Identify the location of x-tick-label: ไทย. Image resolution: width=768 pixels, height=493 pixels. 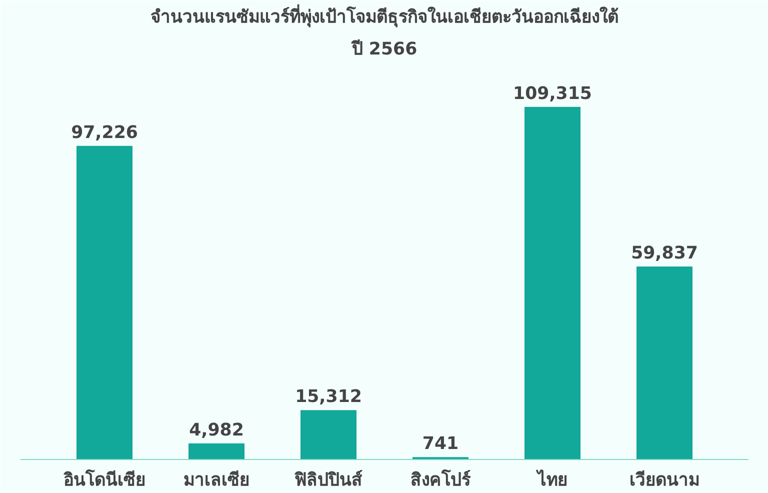
(552, 479).